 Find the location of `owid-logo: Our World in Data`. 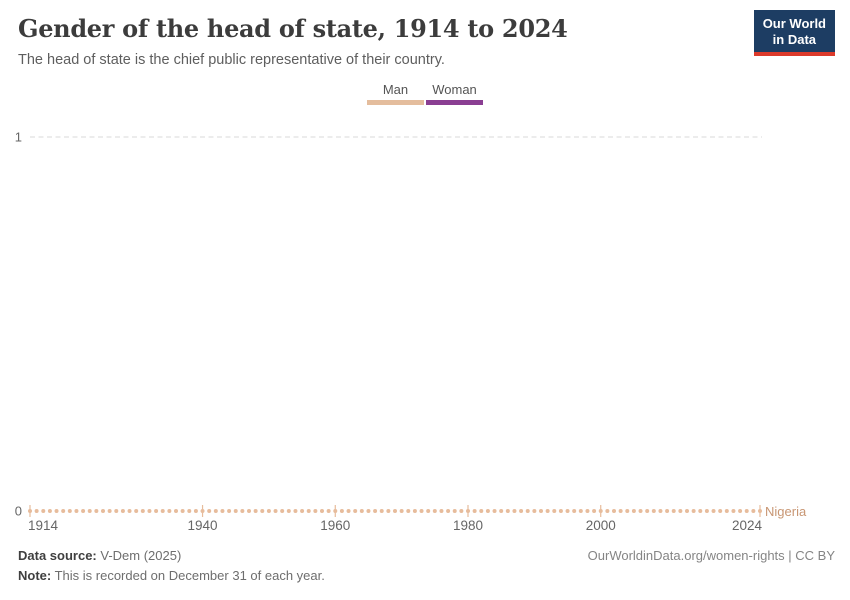

owid-logo: Our World in Data is located at coordinates (794, 33).